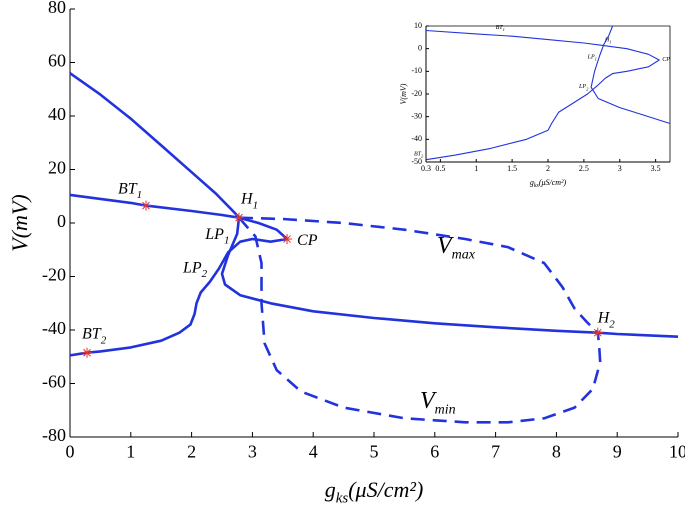  I want to click on y-tick-label: 60, so click(57, 61).